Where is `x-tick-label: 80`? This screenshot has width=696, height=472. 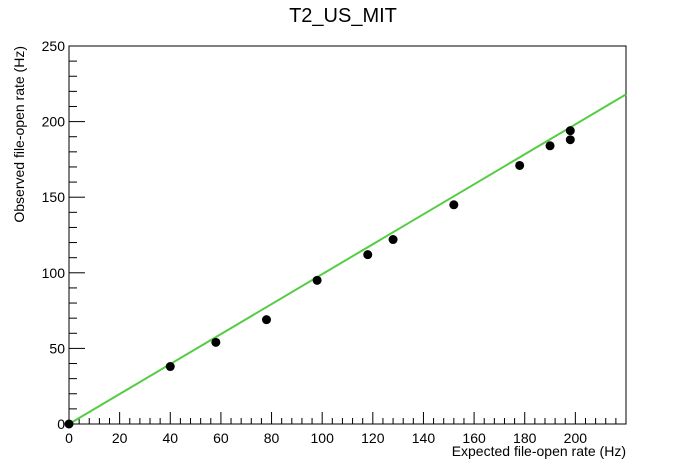 x-tick-label: 80 is located at coordinates (272, 438).